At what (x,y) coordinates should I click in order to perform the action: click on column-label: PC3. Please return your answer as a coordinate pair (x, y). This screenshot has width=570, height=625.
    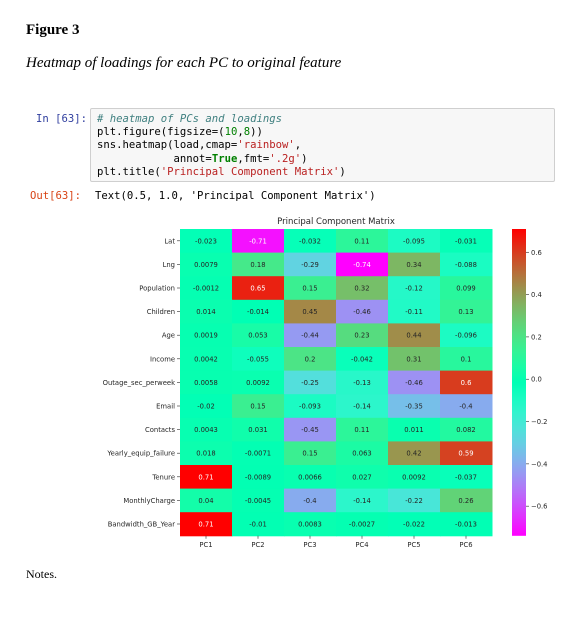
    Looking at the image, I should click on (309, 545).